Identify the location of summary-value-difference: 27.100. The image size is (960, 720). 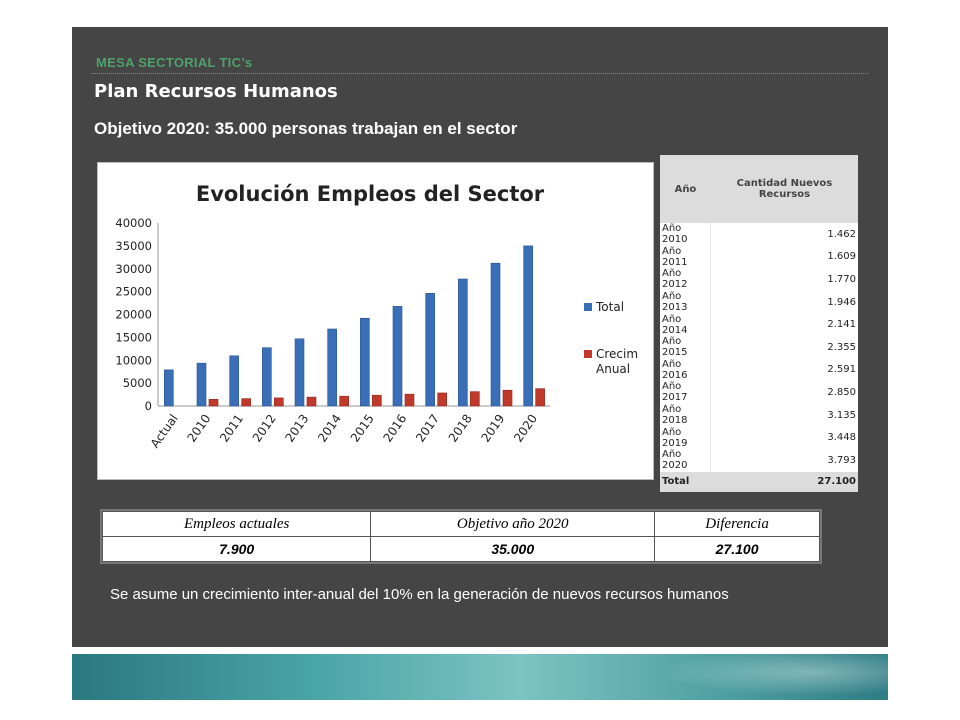
(737, 549).